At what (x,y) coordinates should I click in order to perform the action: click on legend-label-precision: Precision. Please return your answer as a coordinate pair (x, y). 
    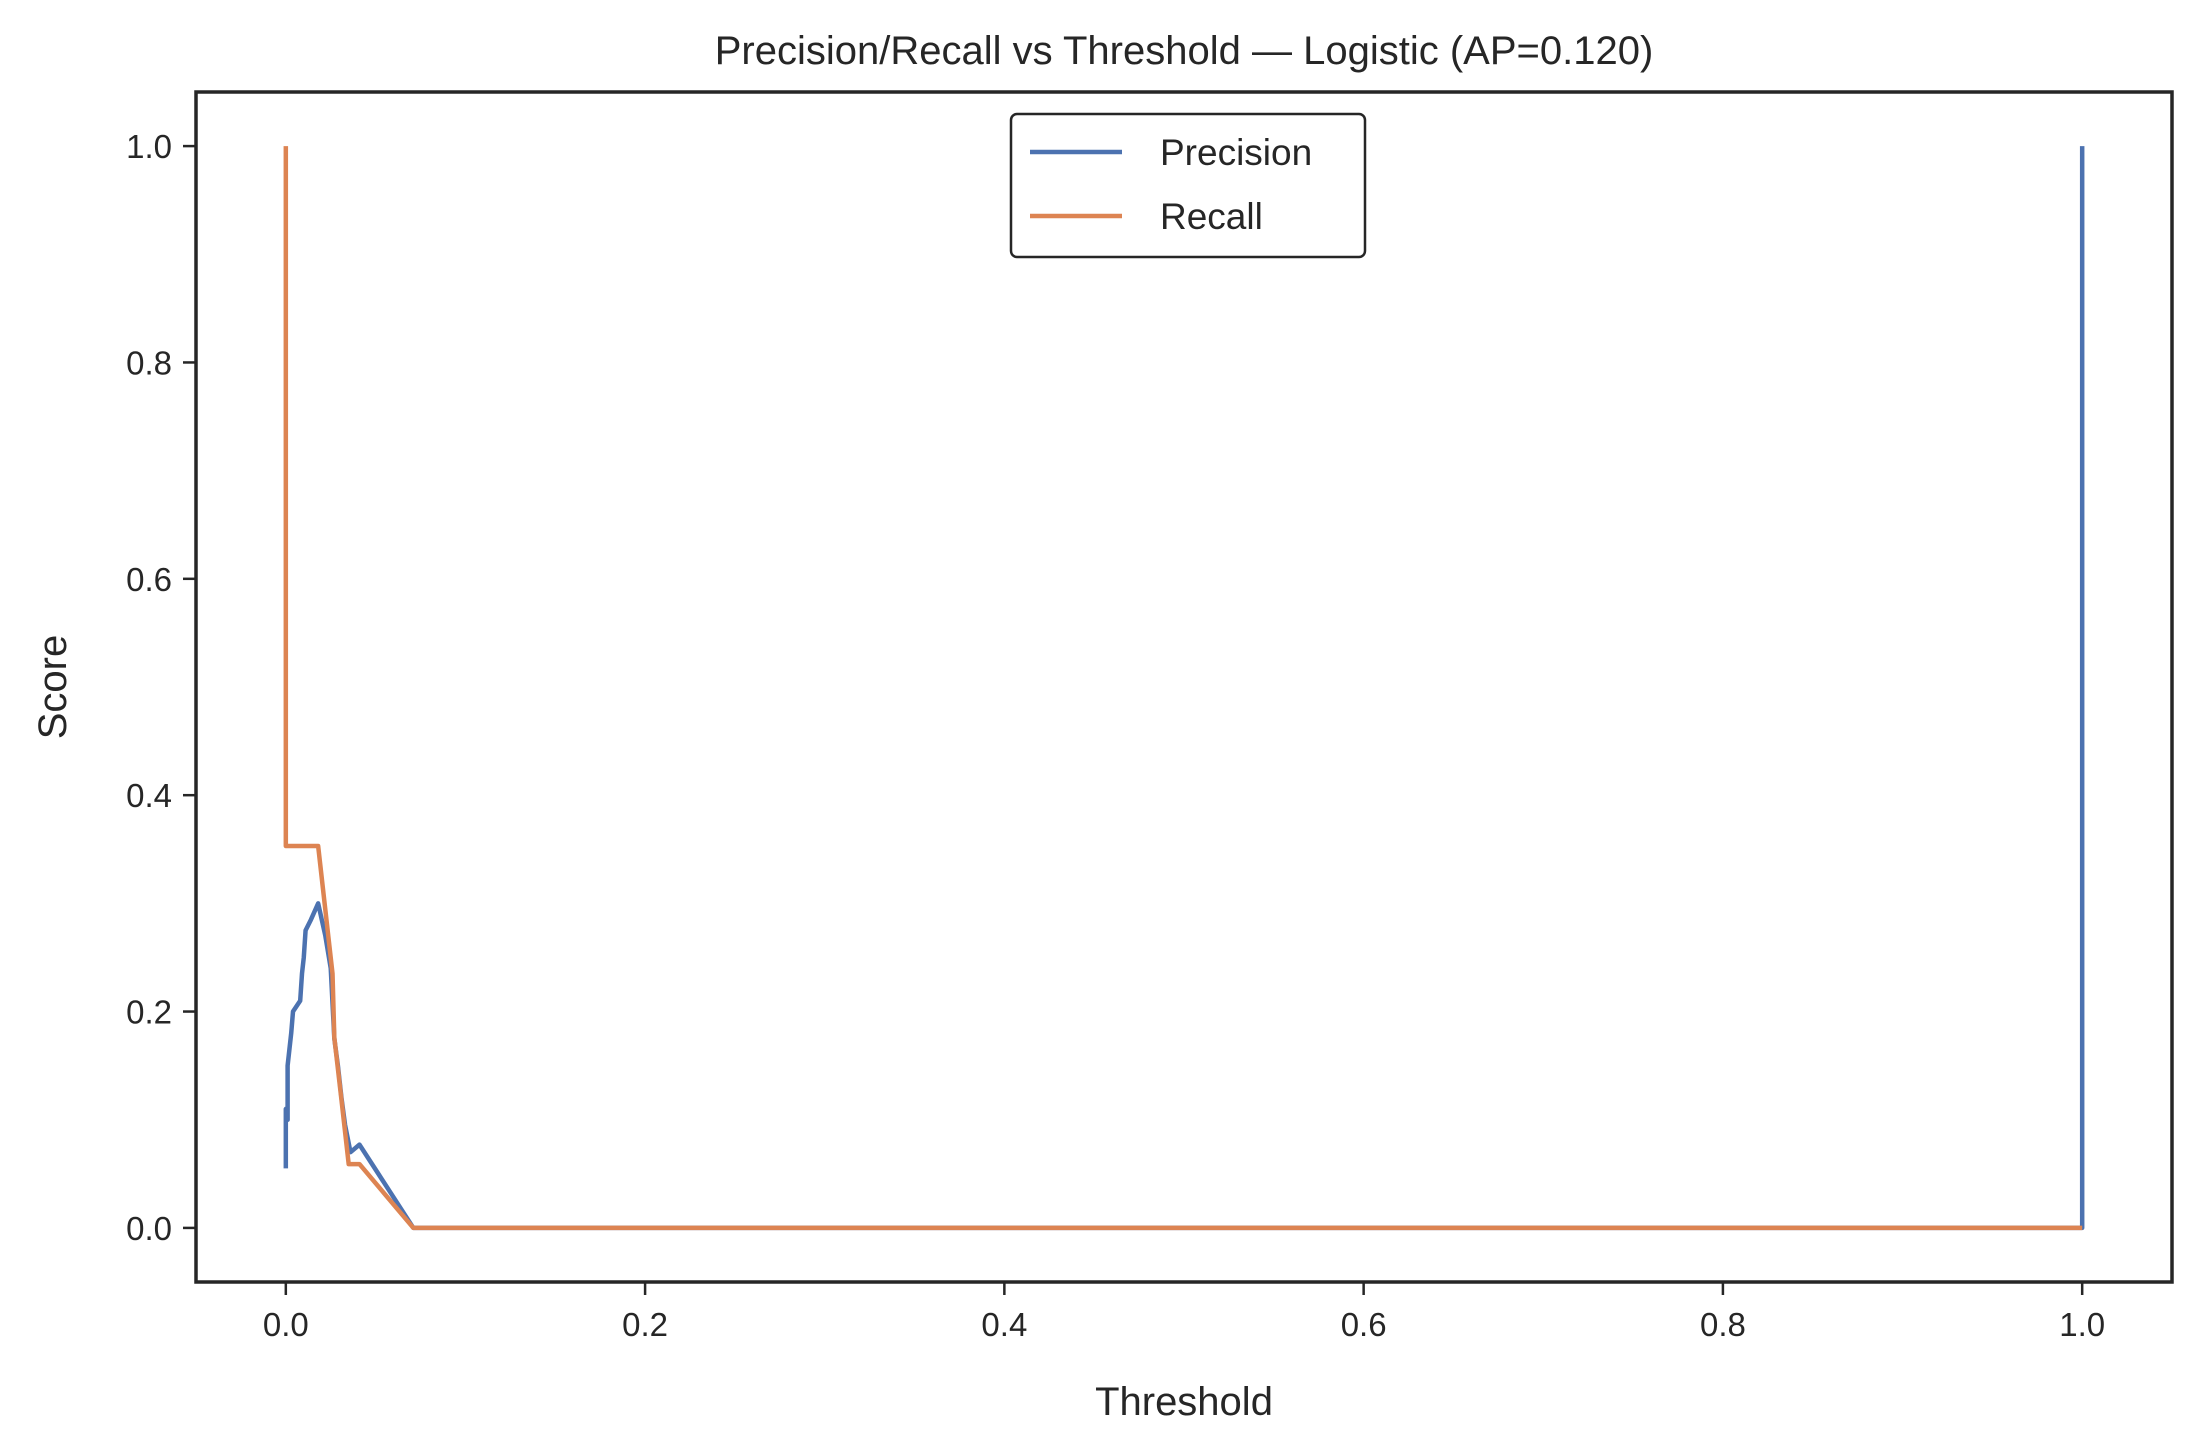
    Looking at the image, I should click on (1236, 152).